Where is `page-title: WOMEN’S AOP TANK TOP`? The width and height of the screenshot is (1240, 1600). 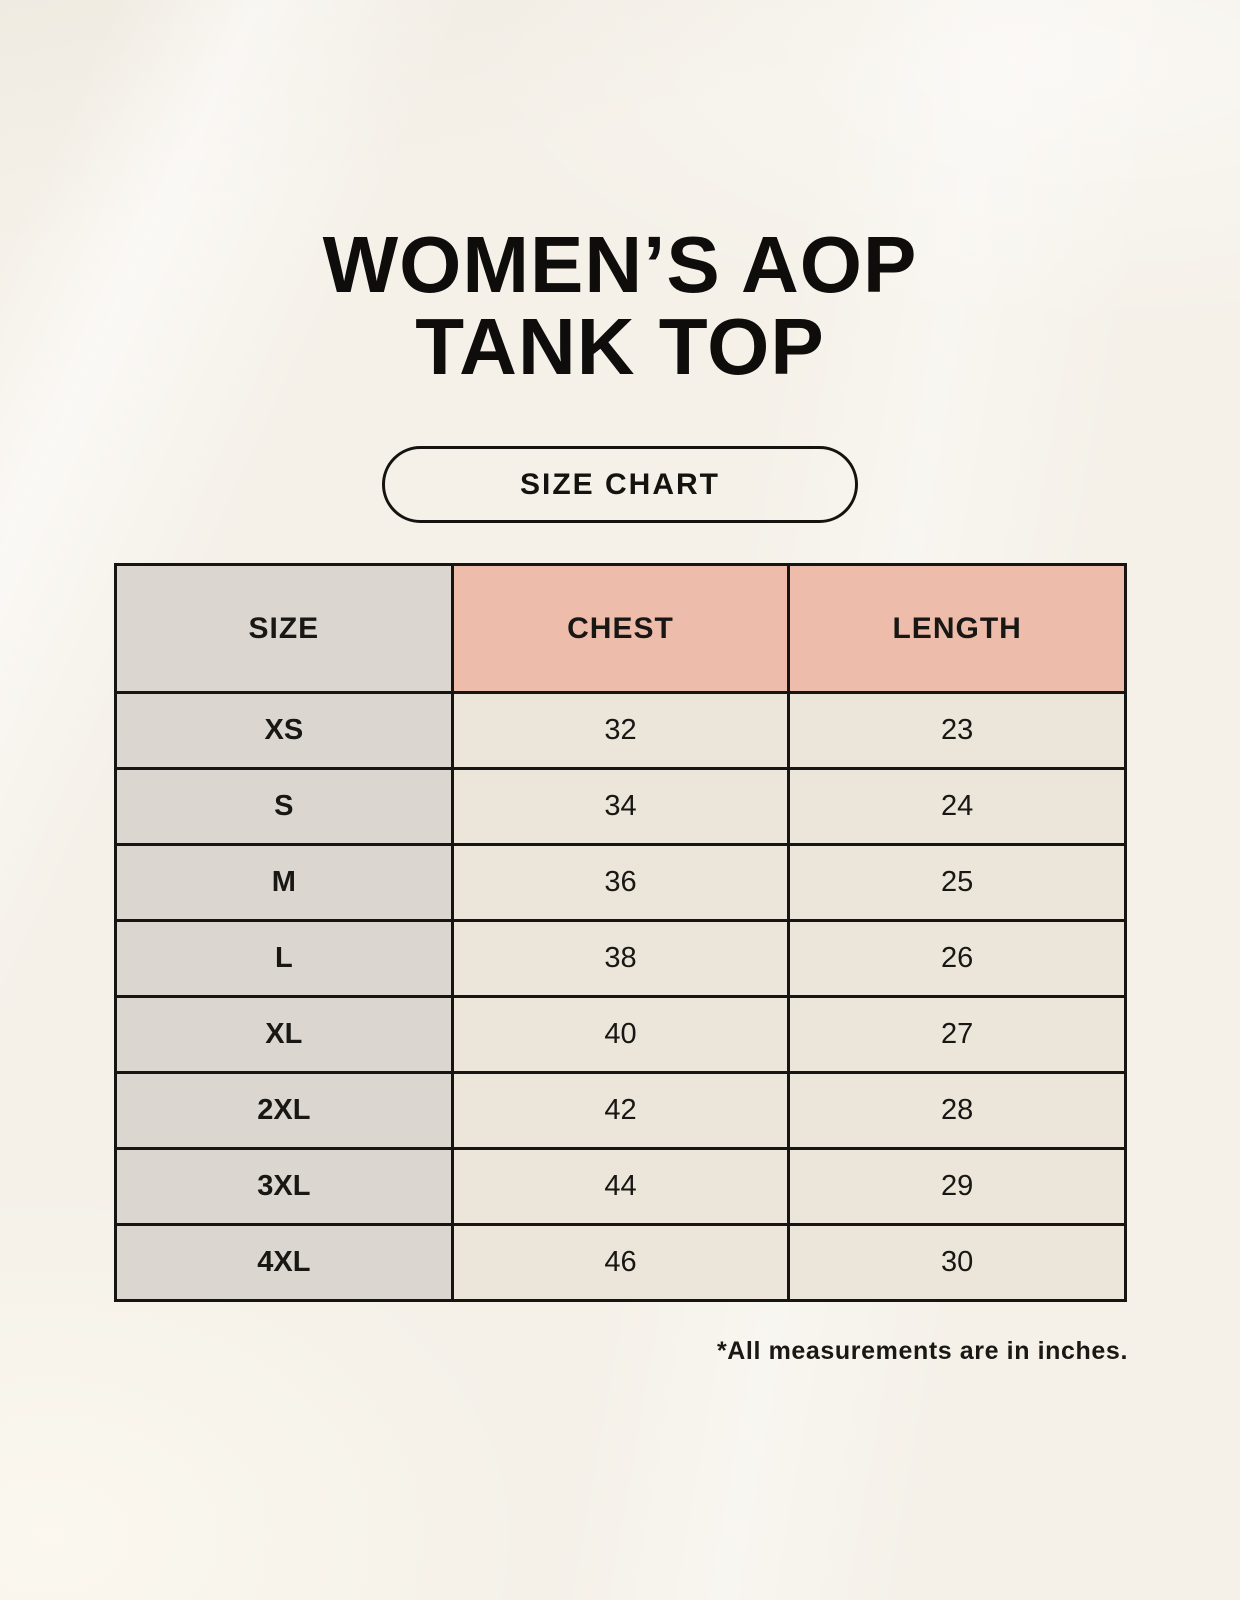
page-title: WOMEN’S AOP TANK TOP is located at coordinates (620, 306).